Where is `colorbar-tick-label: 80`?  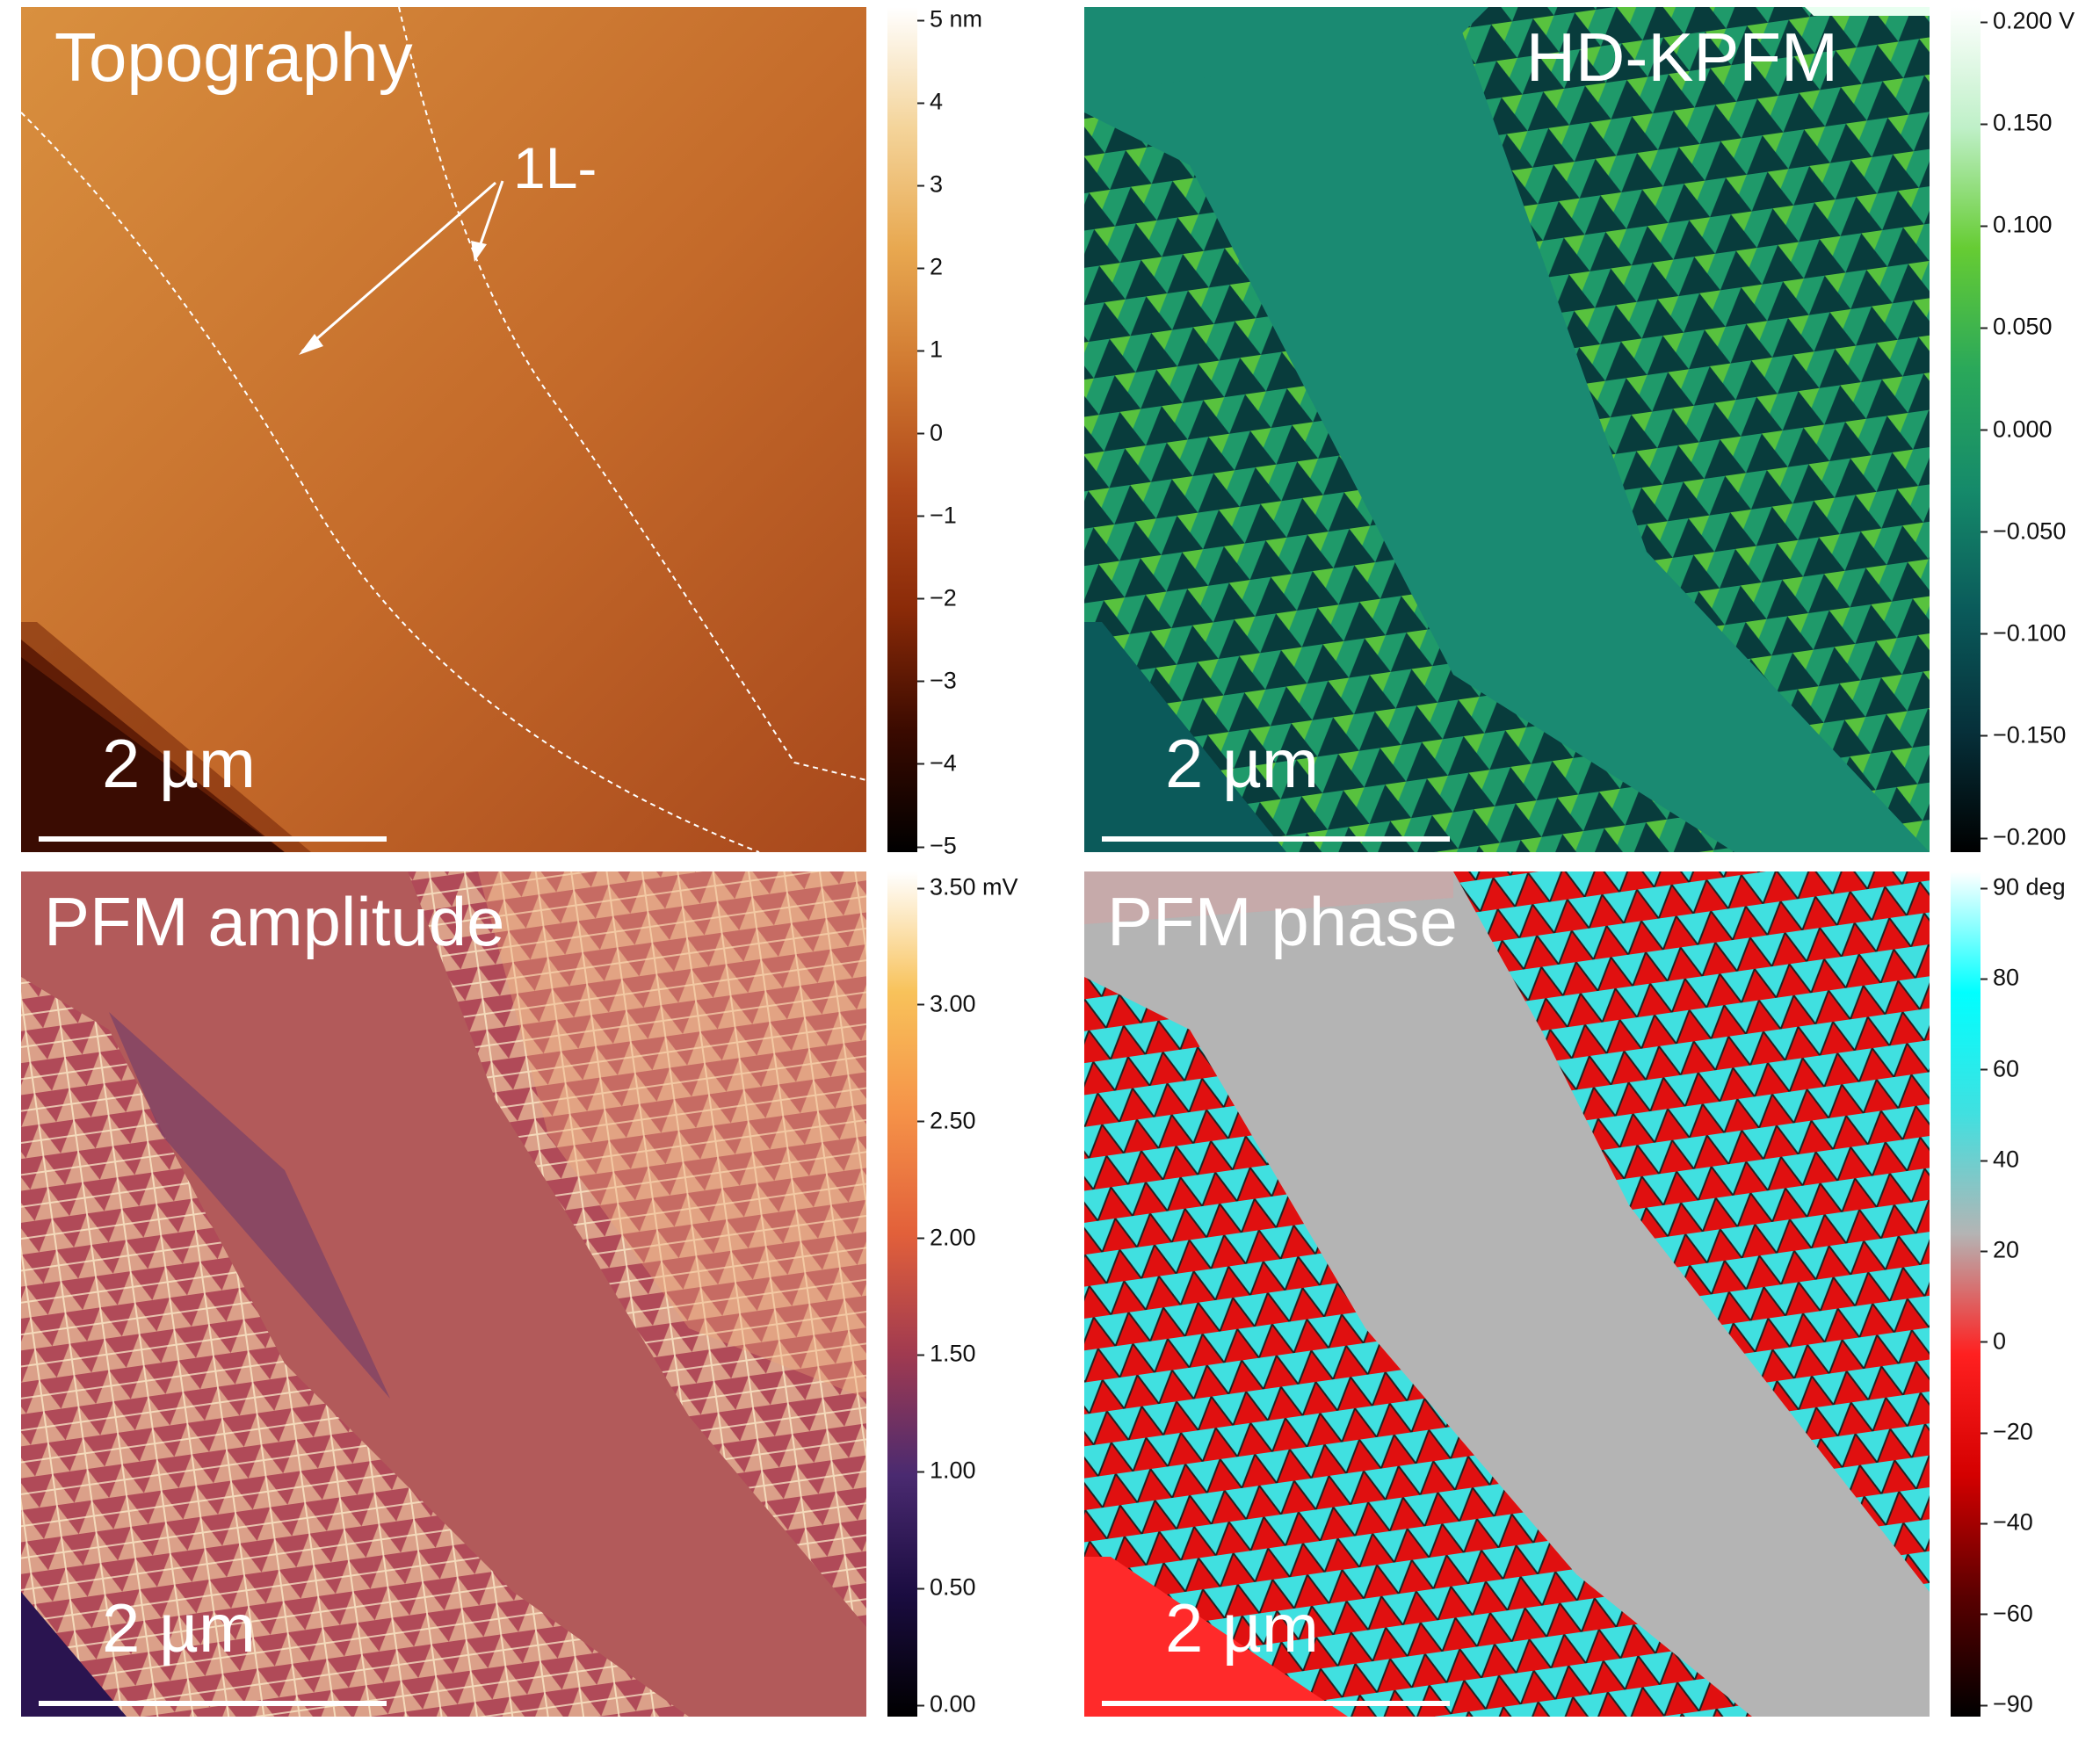
colorbar-tick-label: 80 is located at coordinates (2000, 978).